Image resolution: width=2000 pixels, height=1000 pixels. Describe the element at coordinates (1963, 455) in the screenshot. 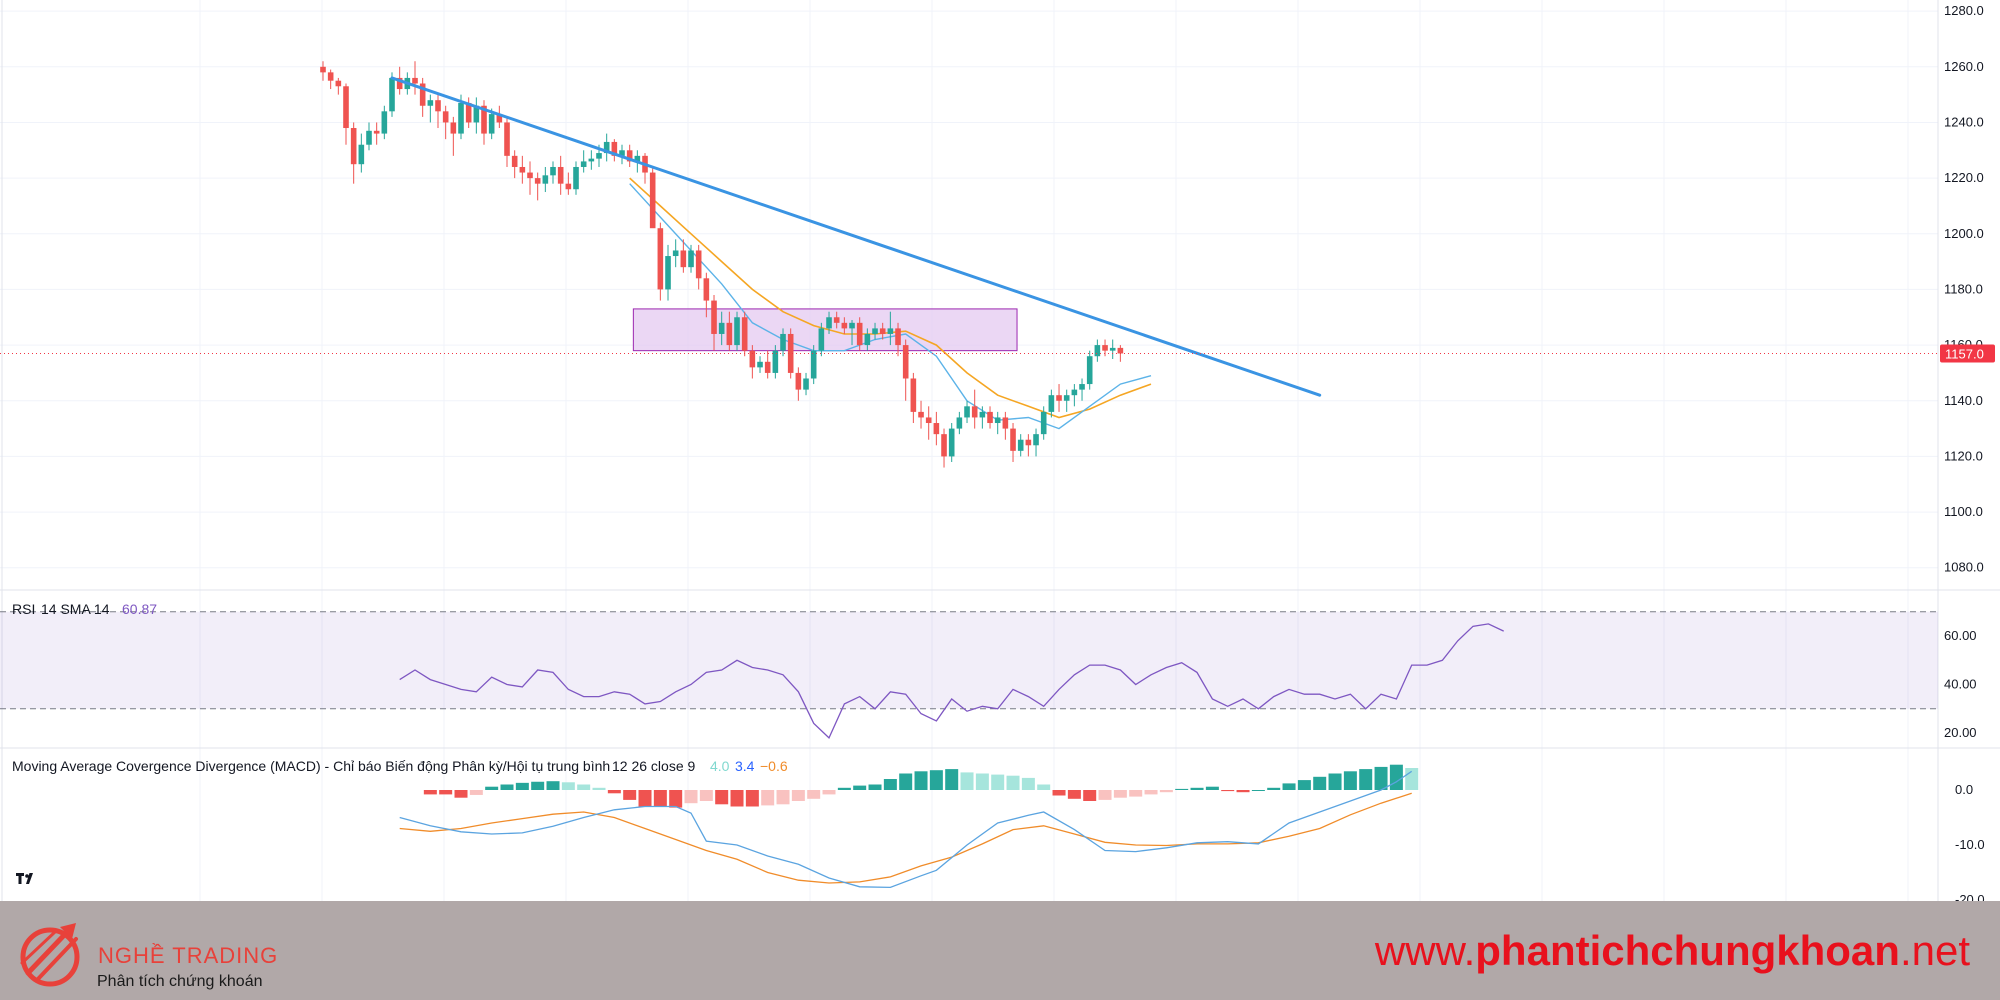

I see `price-tick-label: 1120.0` at that location.